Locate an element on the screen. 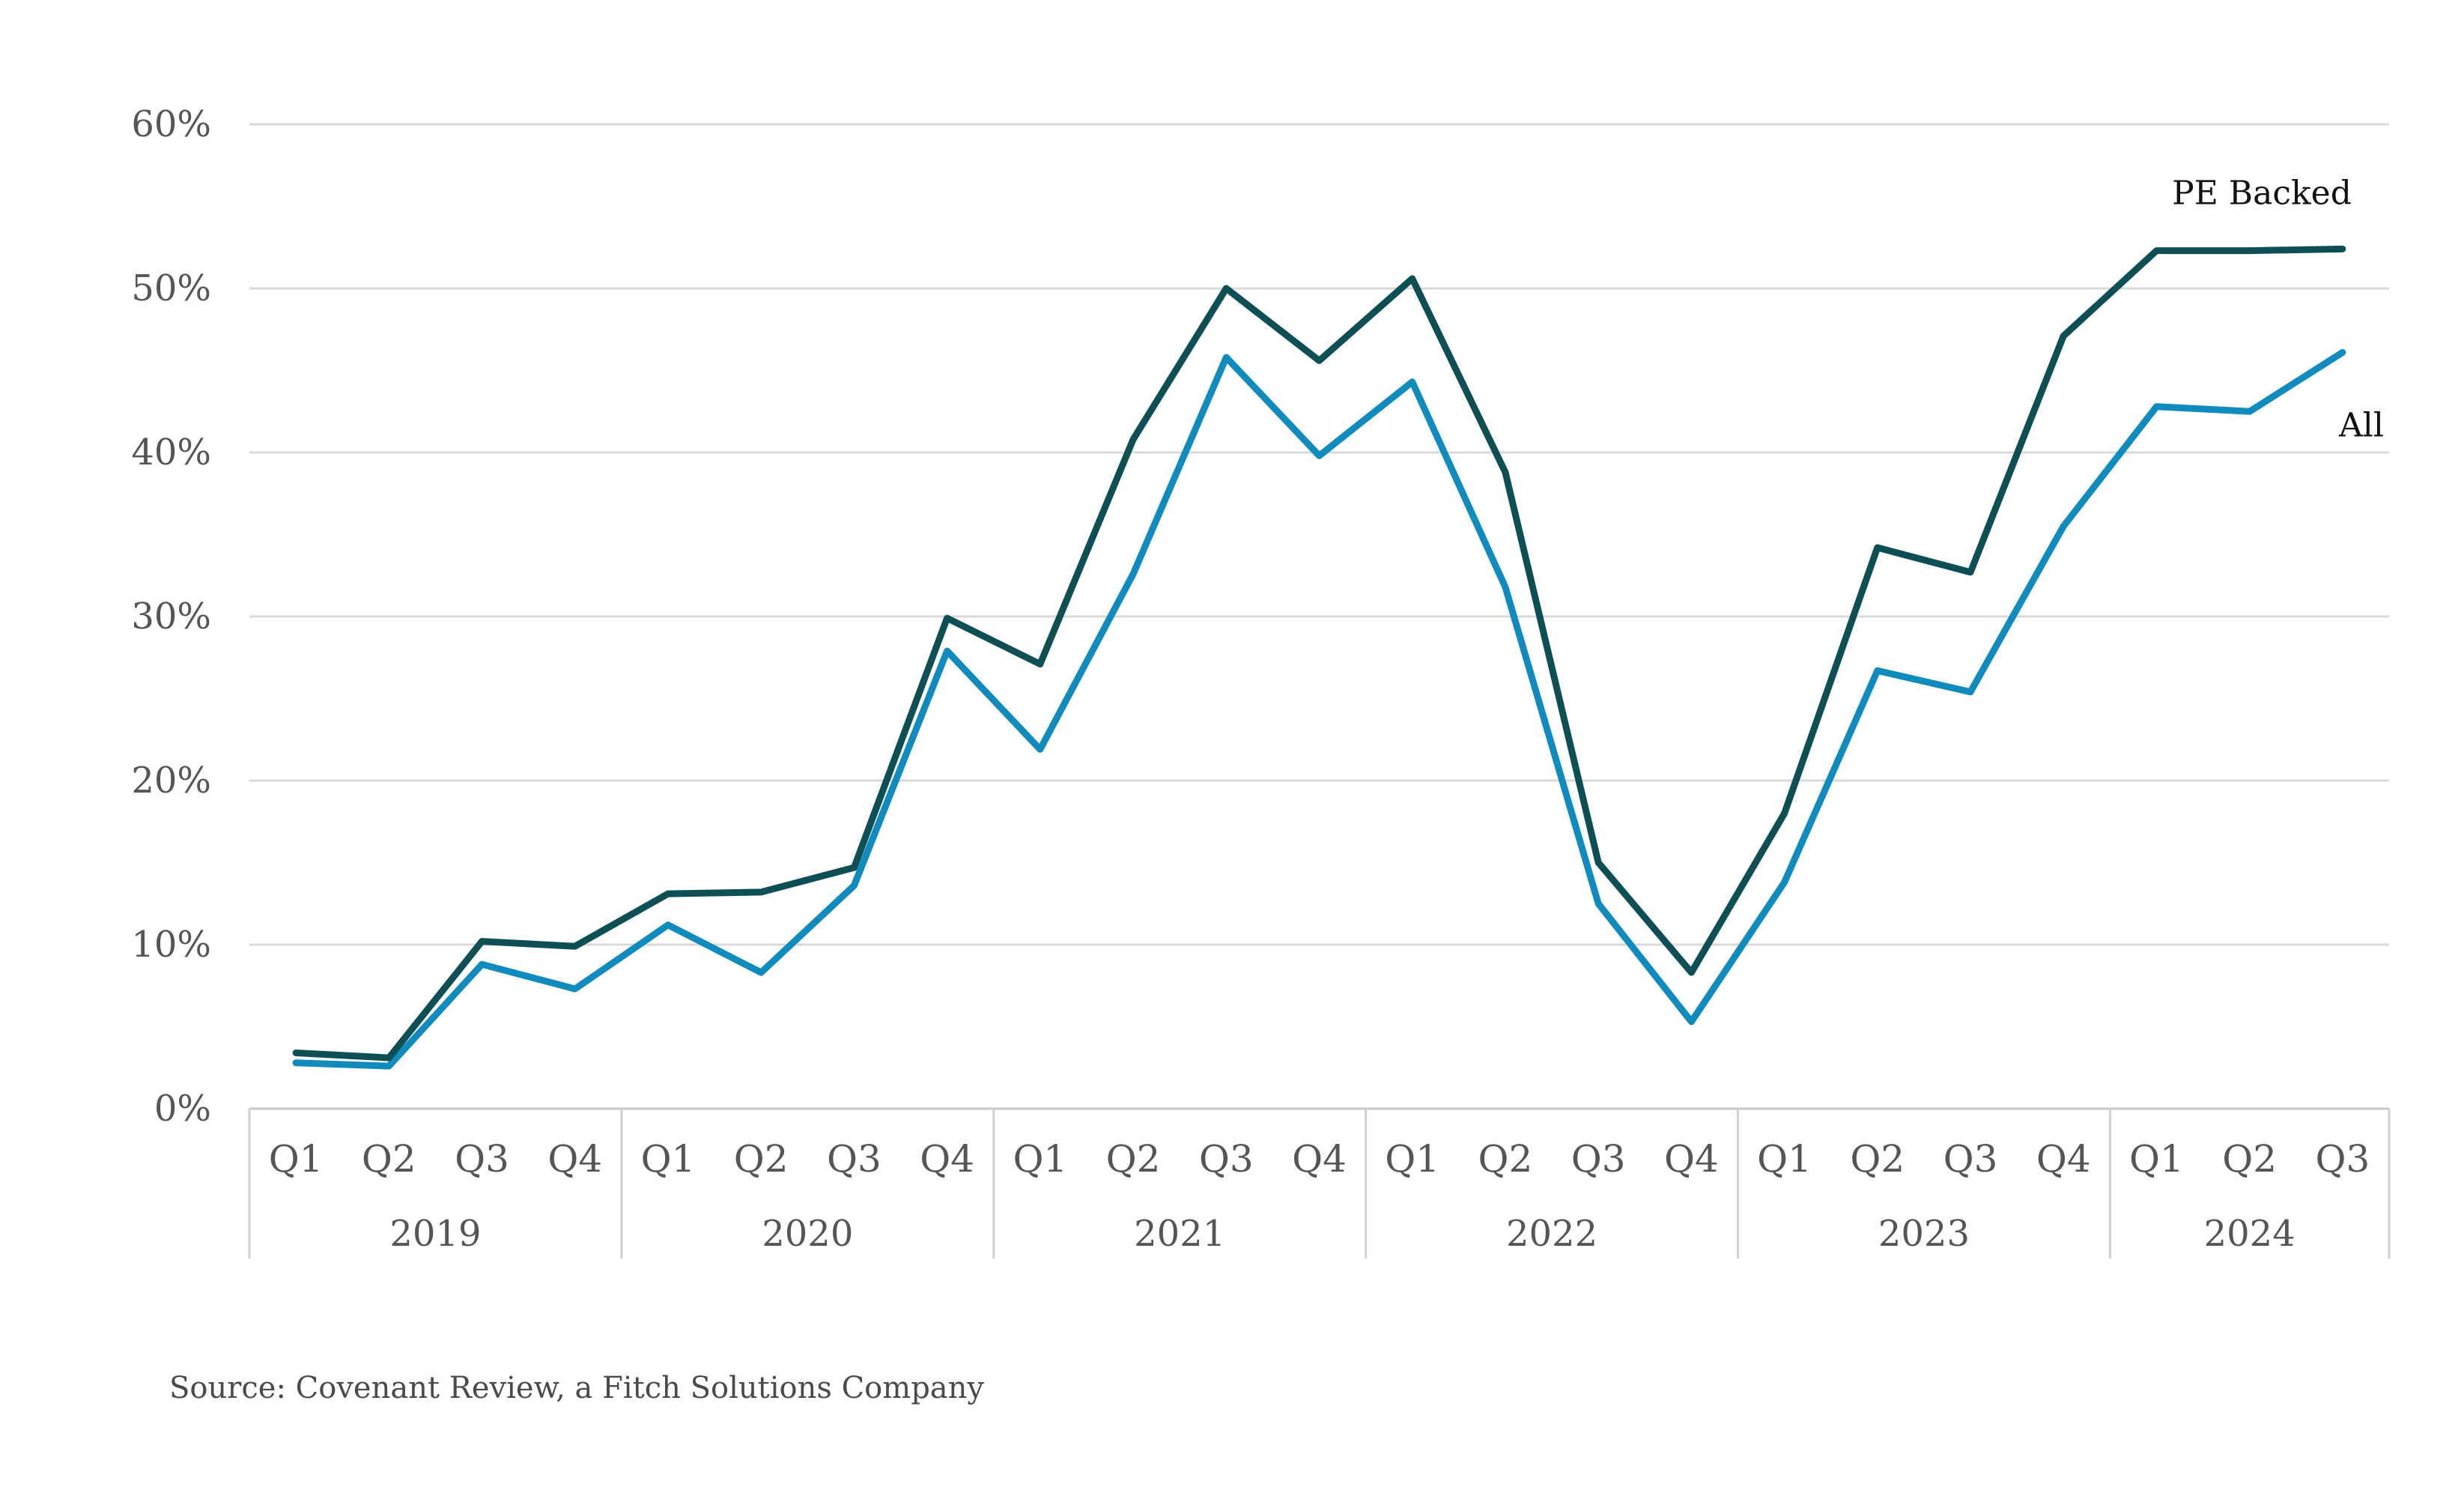 This screenshot has width=2464, height=1490. series-label-pe-backed: PE Backed is located at coordinates (2262, 193).